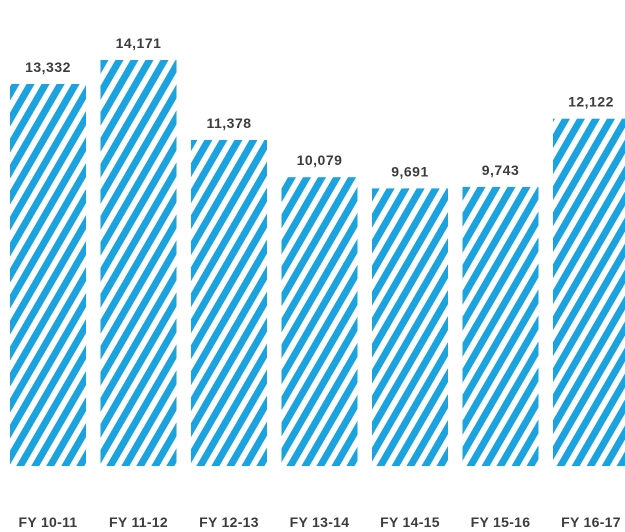 This screenshot has height=532, width=625. What do you see at coordinates (591, 102) in the screenshot?
I see `value-label: 12,122` at bounding box center [591, 102].